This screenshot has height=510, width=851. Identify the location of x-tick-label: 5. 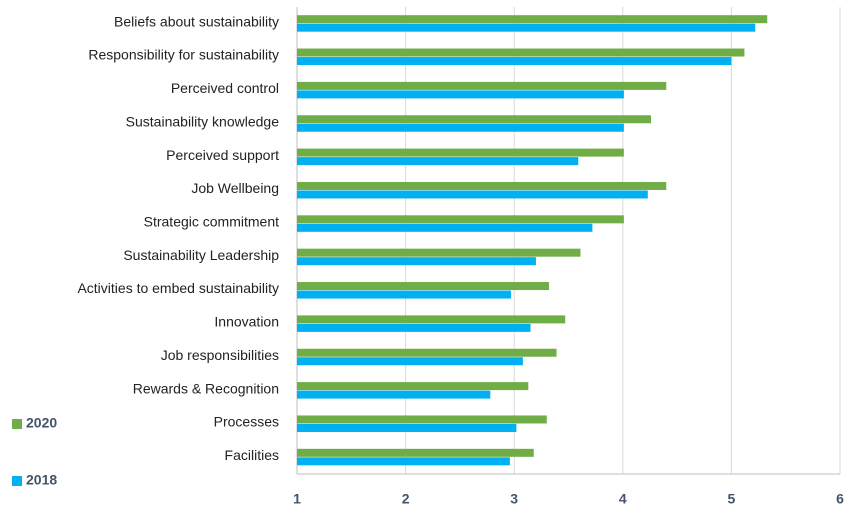
(732, 499).